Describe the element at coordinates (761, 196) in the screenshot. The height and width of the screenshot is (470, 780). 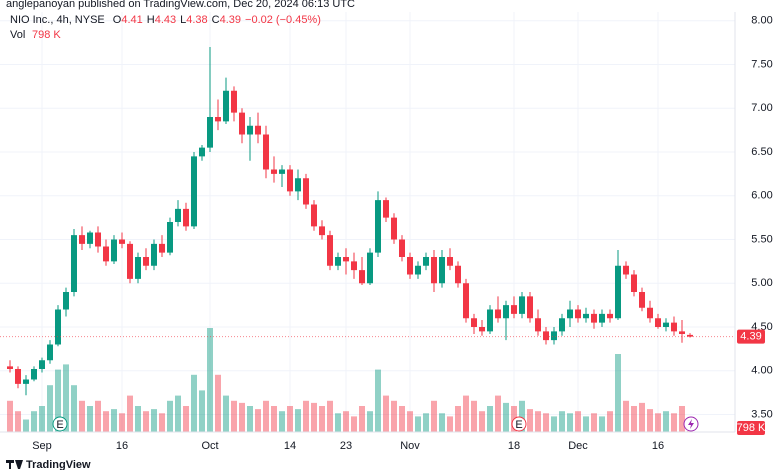
I see `y-tick-label: 6.00` at that location.